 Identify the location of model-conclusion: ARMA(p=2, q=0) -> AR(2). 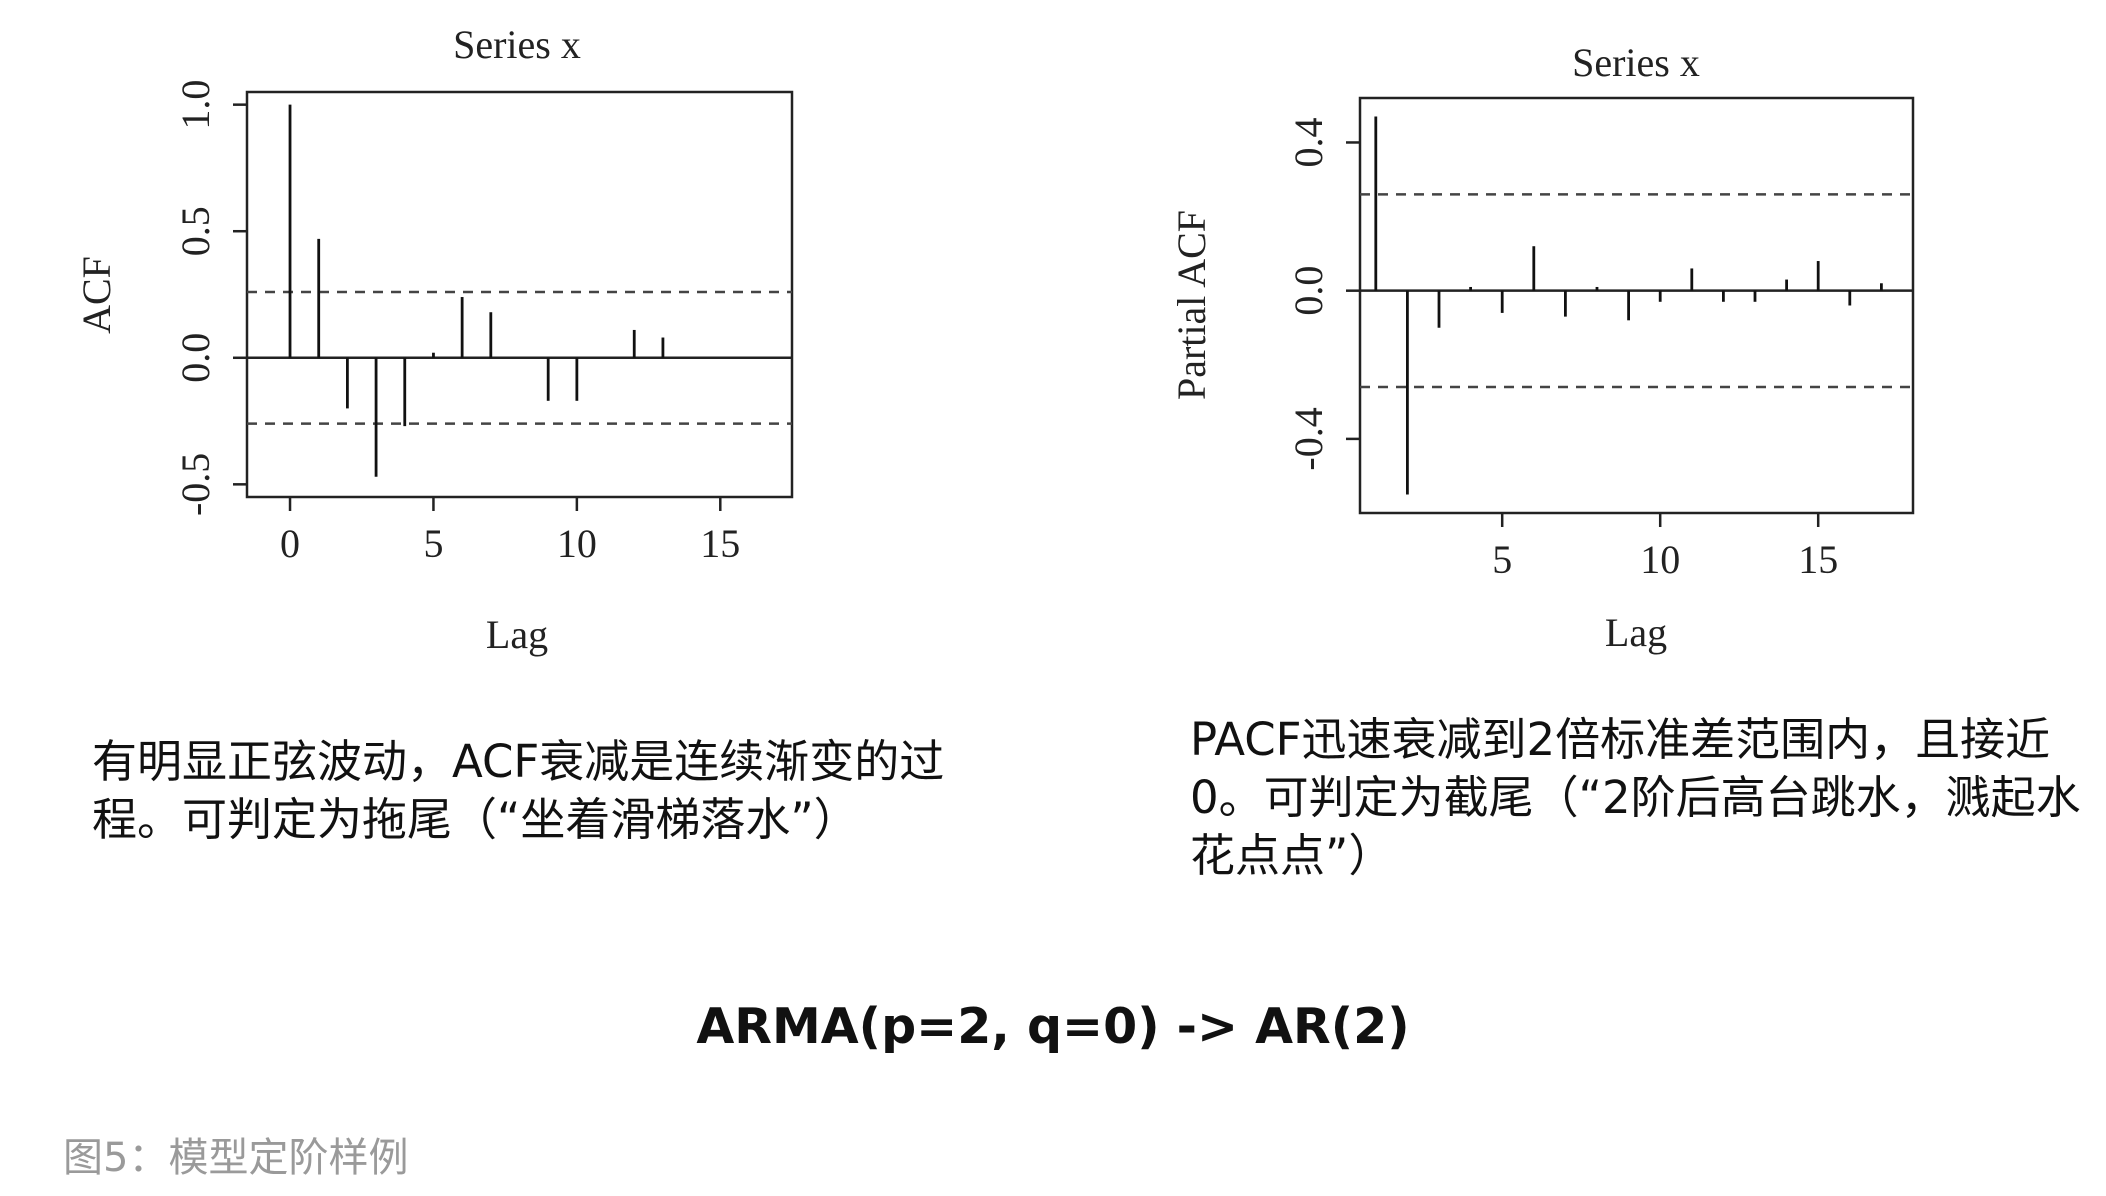
(1053, 1026).